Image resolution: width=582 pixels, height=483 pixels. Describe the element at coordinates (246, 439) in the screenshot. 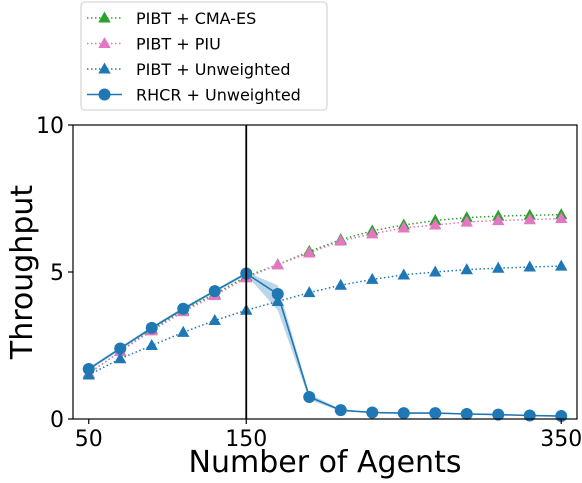

I see `x-tick-label: 150` at that location.